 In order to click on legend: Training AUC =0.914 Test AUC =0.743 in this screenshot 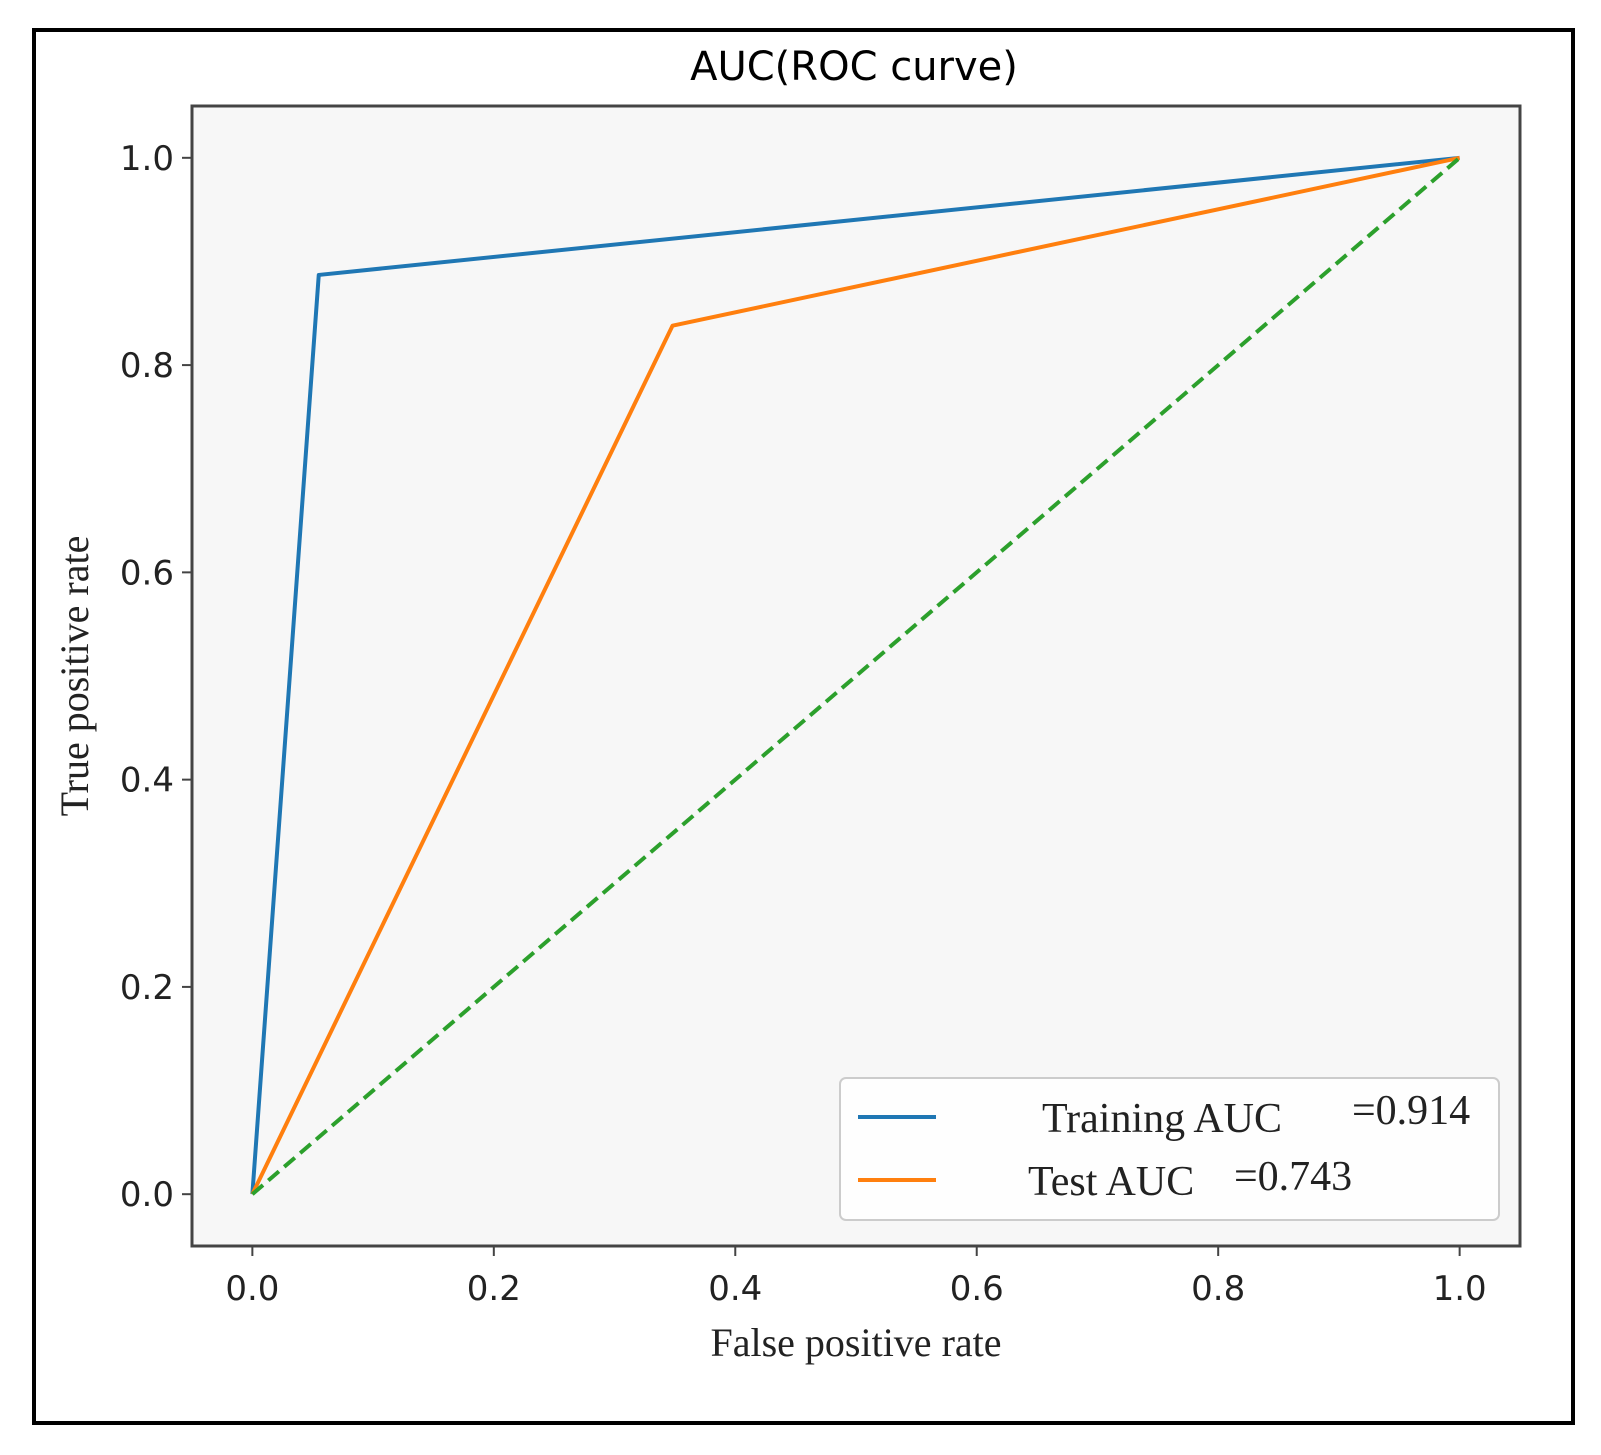, I will do `click(1169, 1149)`.